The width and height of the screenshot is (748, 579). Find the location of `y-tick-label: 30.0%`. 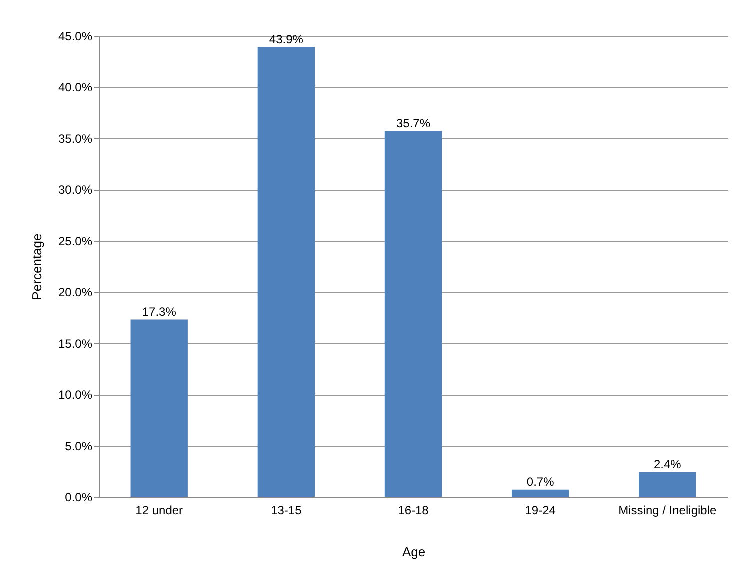

y-tick-label: 30.0% is located at coordinates (75, 190).